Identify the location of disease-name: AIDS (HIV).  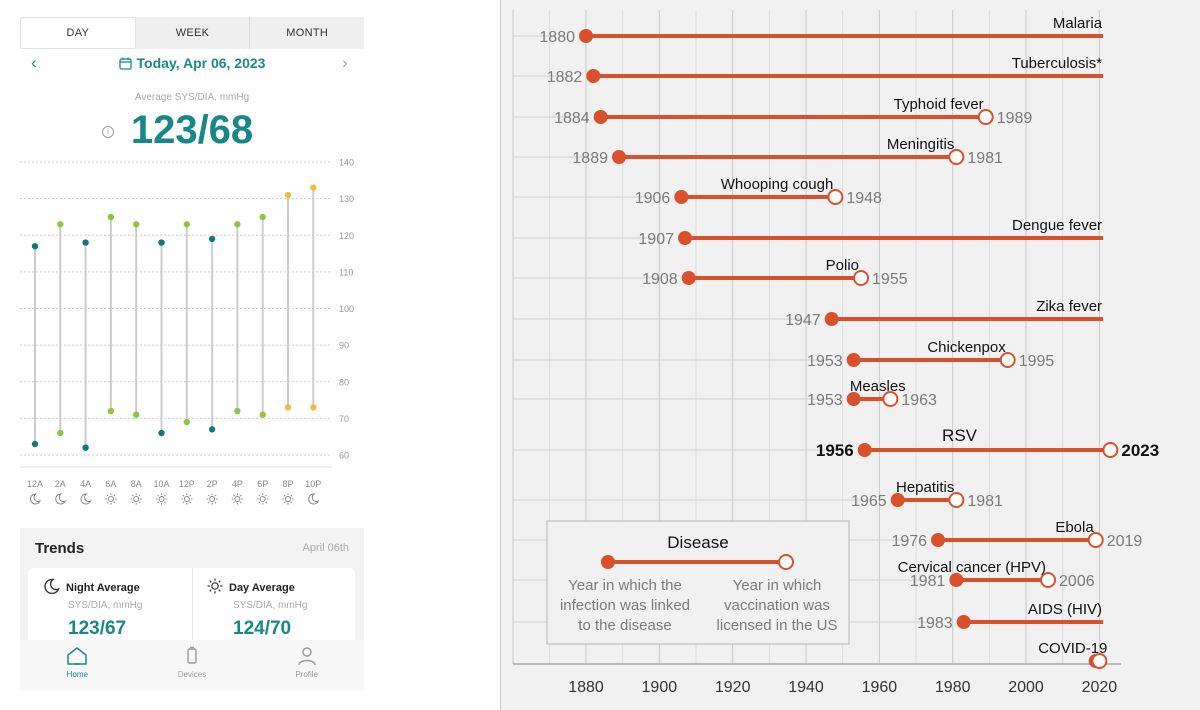
(1065, 609).